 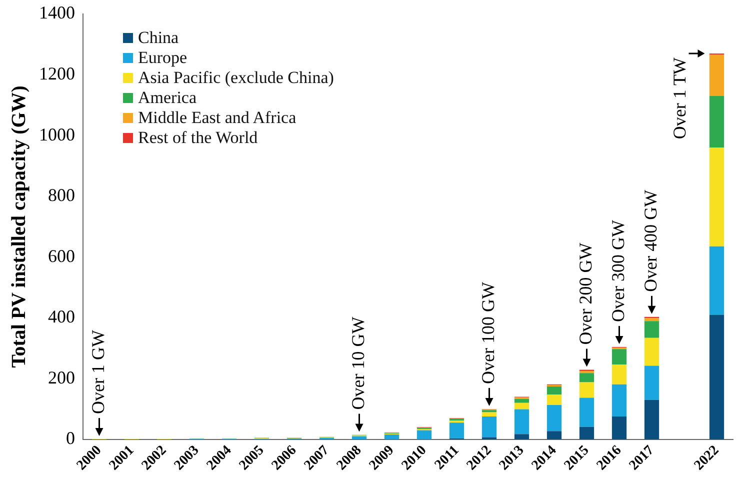 What do you see at coordinates (57, 134) in the screenshot?
I see `y-tick-label: 1000` at bounding box center [57, 134].